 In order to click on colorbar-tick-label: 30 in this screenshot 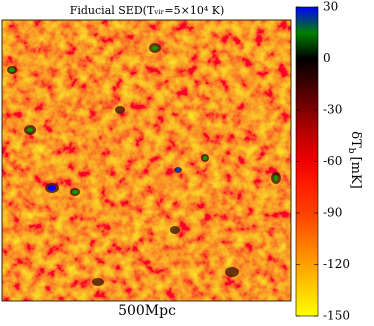, I will do `click(330, 7)`.